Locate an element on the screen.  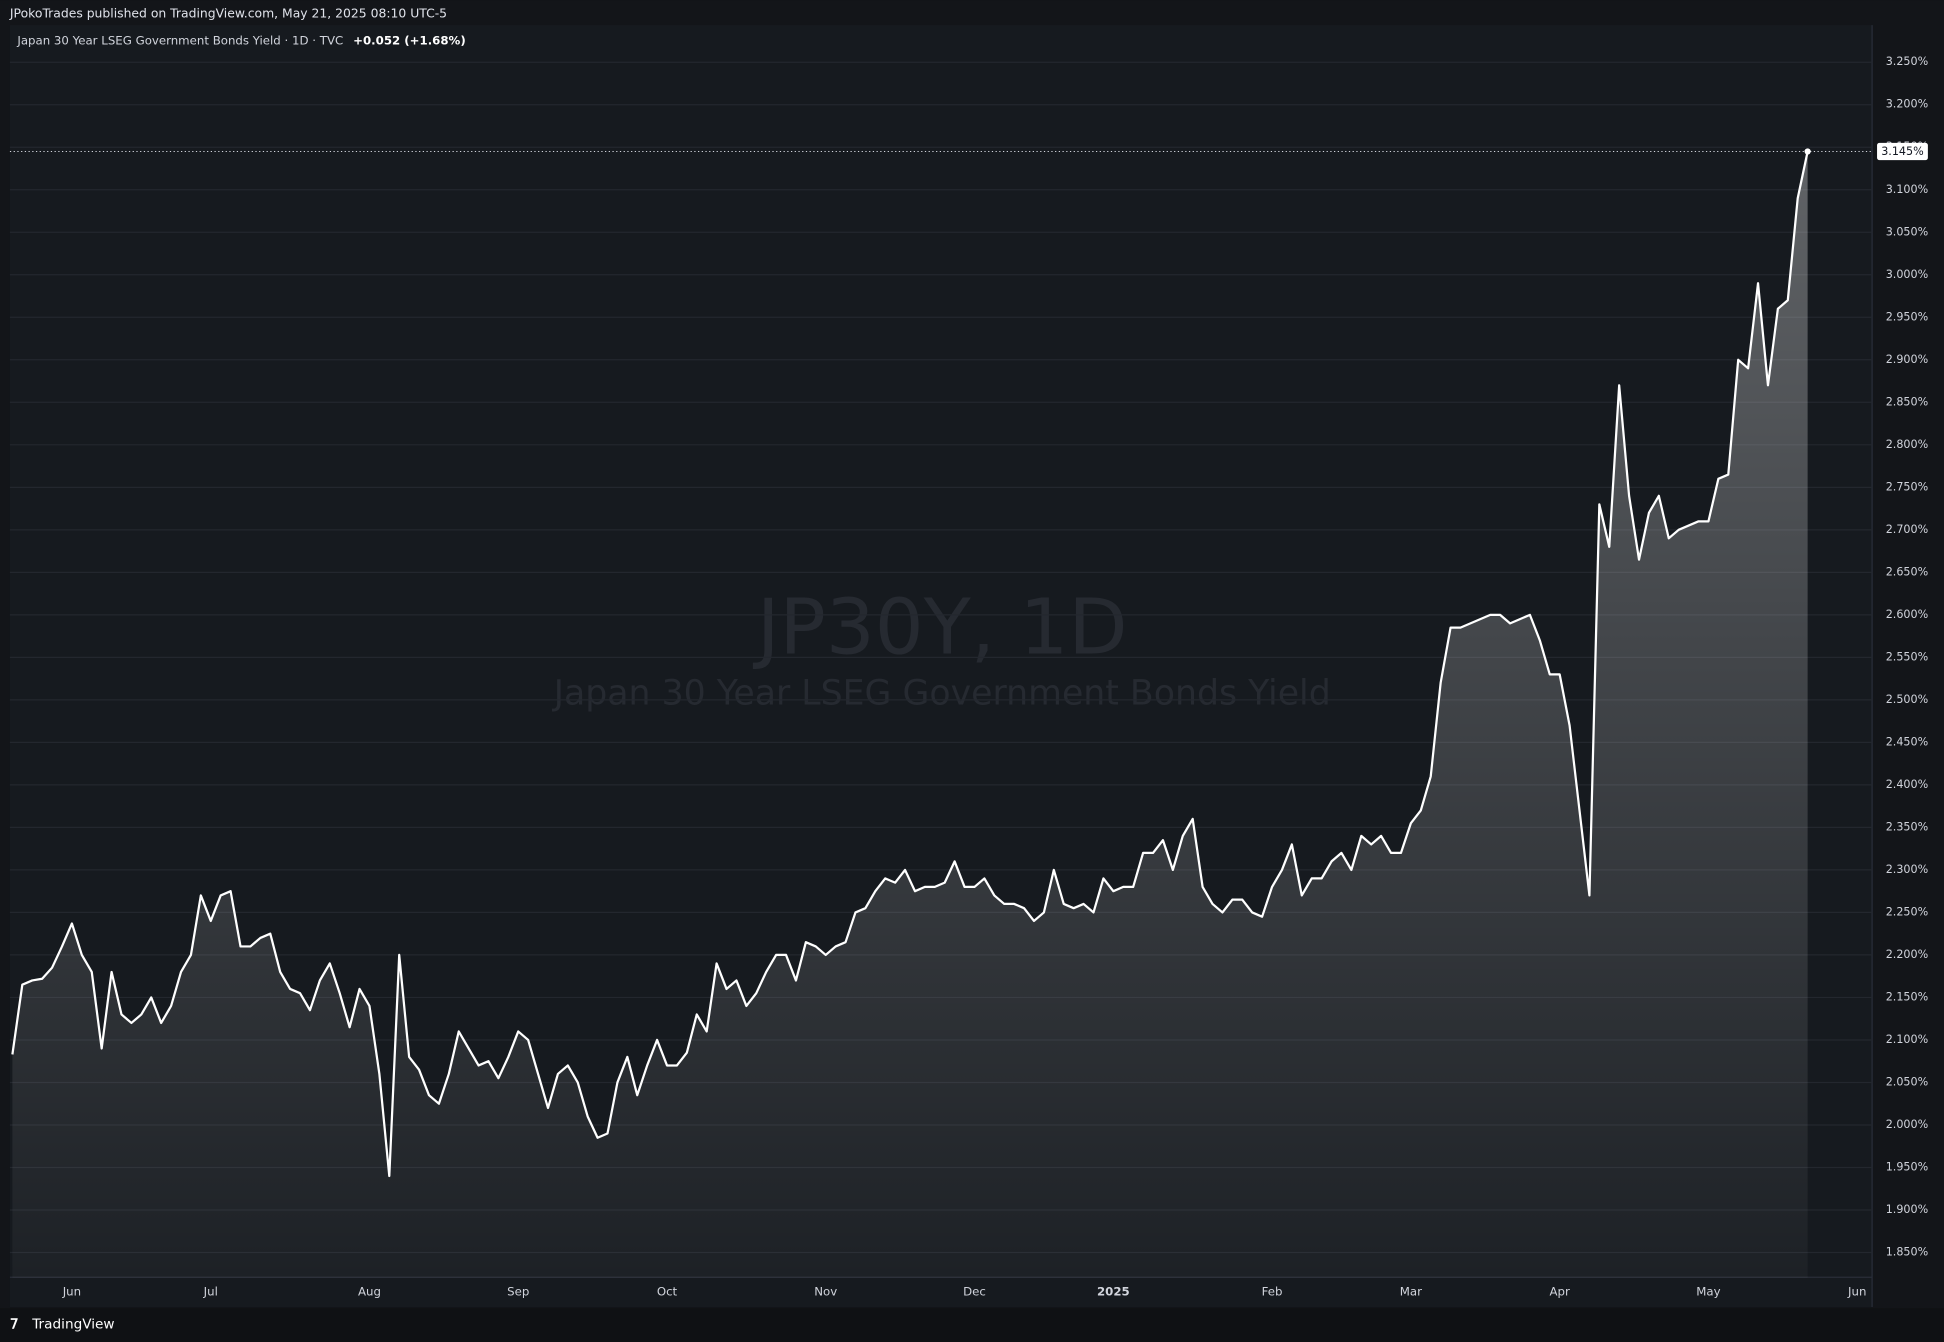
y-tick-label: 2.200% is located at coordinates (1907, 954).